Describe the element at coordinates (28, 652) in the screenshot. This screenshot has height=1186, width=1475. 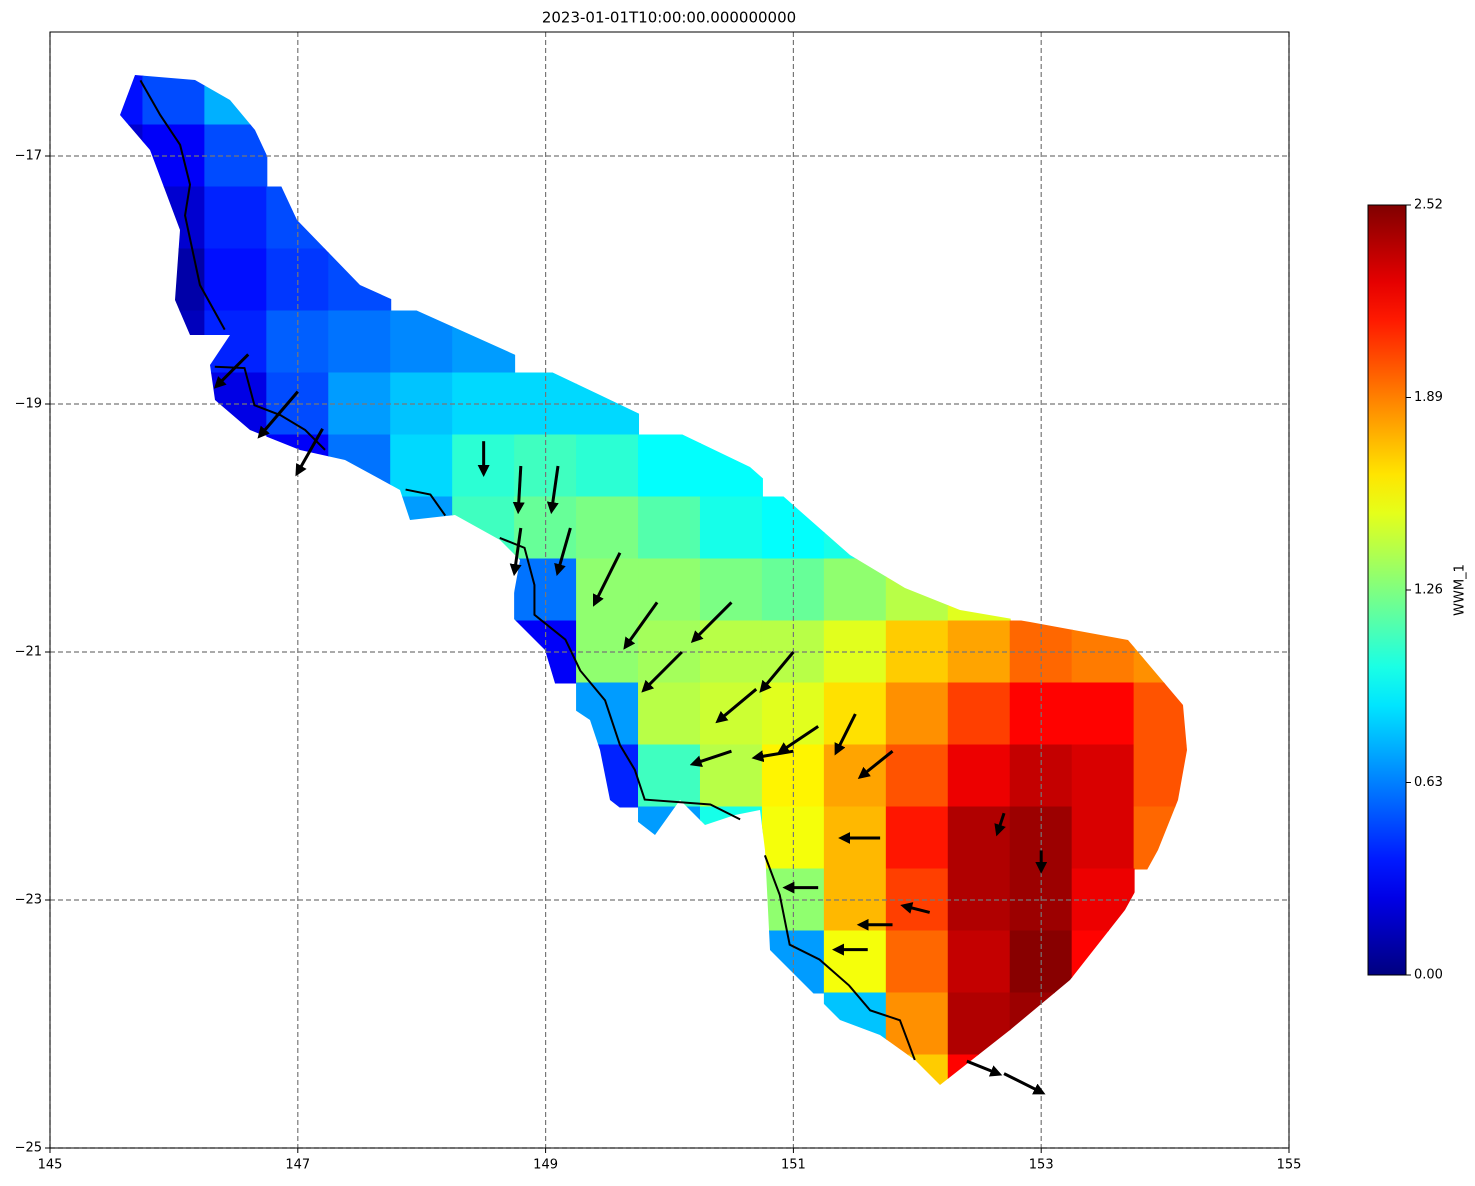
I see `y-tick-label: −21` at that location.